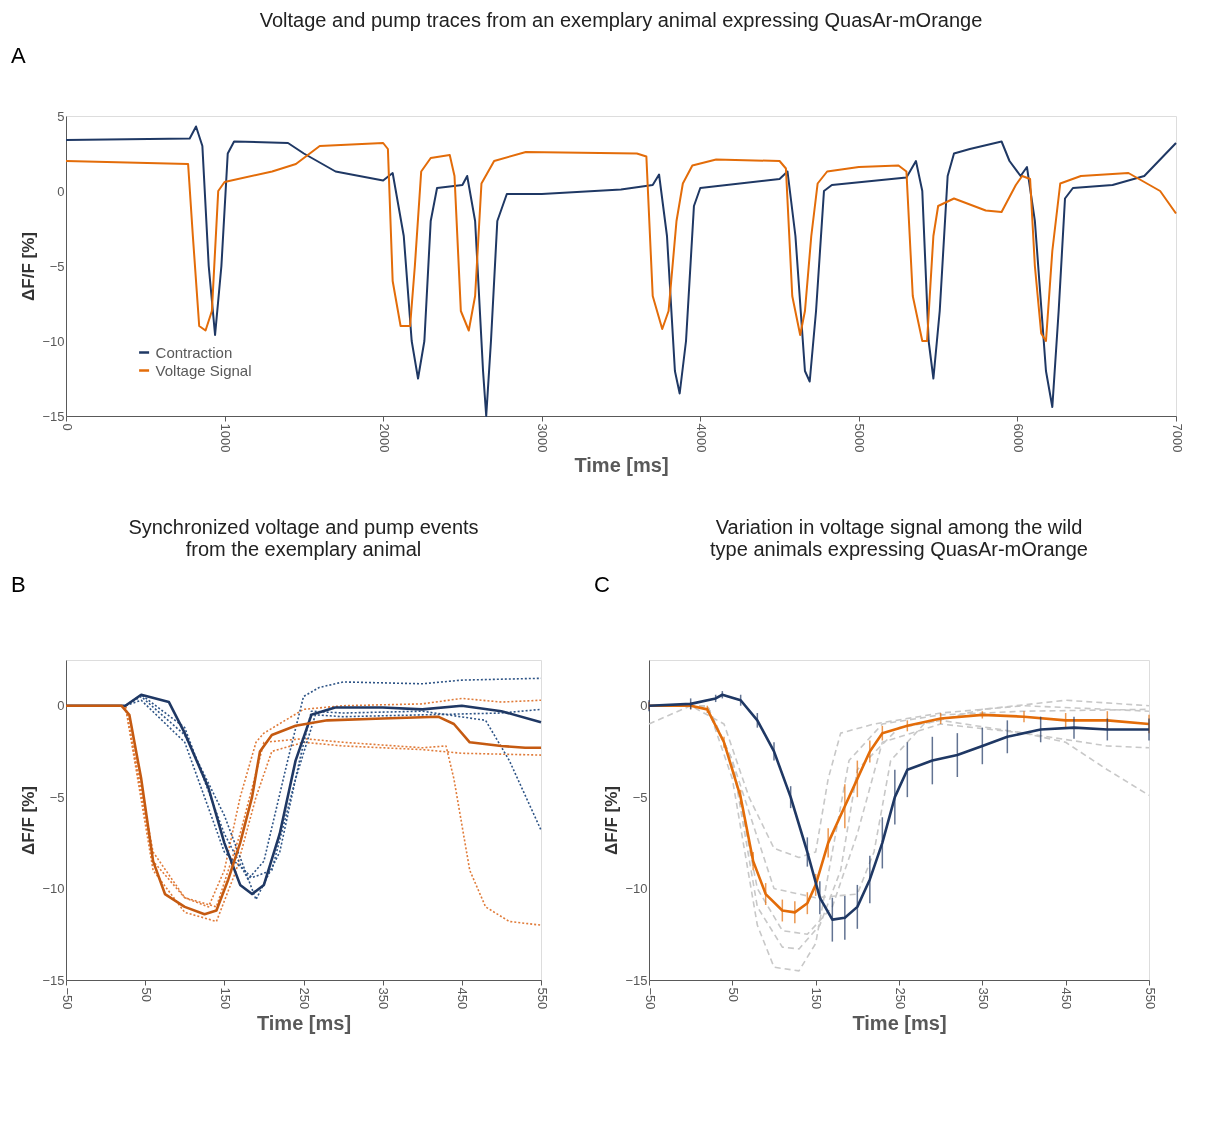 The width and height of the screenshot is (1223, 1144). I want to click on text: A, so click(18, 55).